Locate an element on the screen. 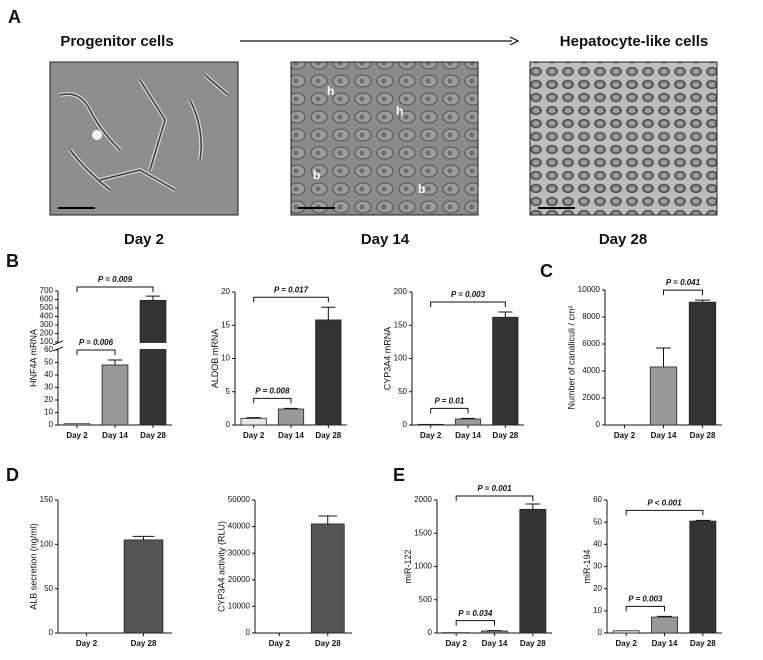 Image resolution: width=763 pixels, height=660 pixels. y-tick-label: 400 is located at coordinates (47, 316).